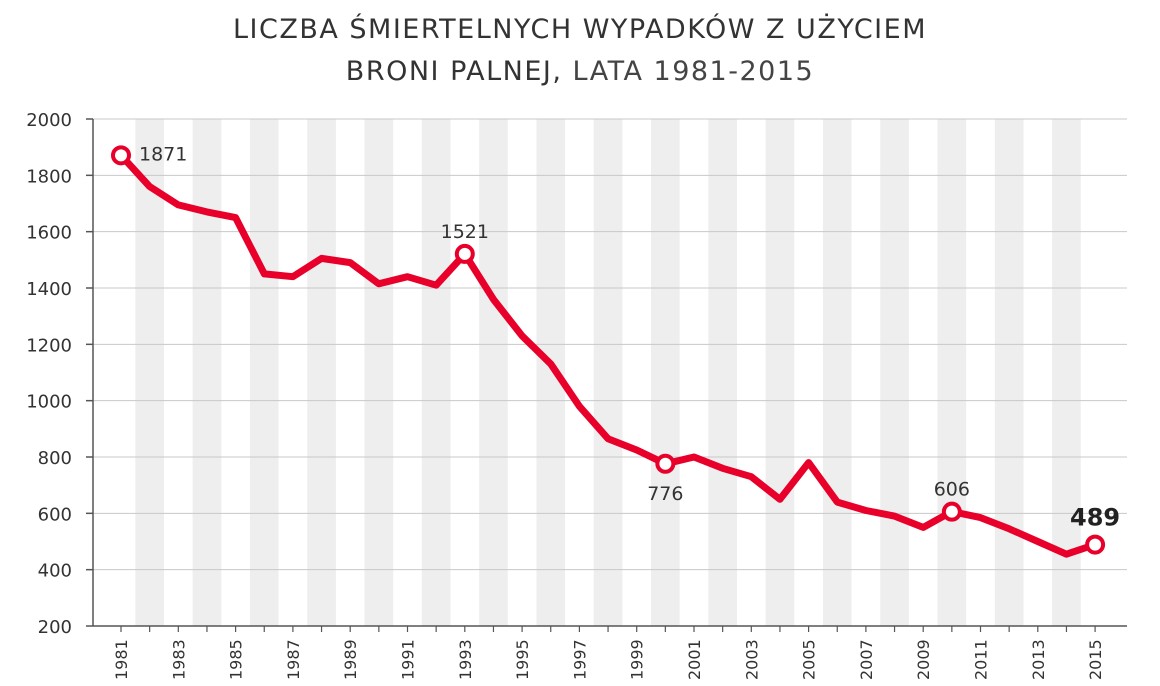 This screenshot has width=1160, height=686. Describe the element at coordinates (49, 233) in the screenshot. I see `y-tick-label: 1600` at that location.